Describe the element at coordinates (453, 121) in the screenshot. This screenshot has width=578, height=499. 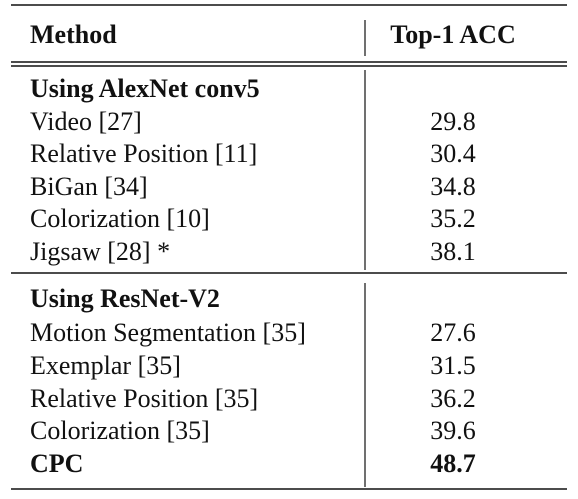
I see `accuracy: 29.8` at that location.